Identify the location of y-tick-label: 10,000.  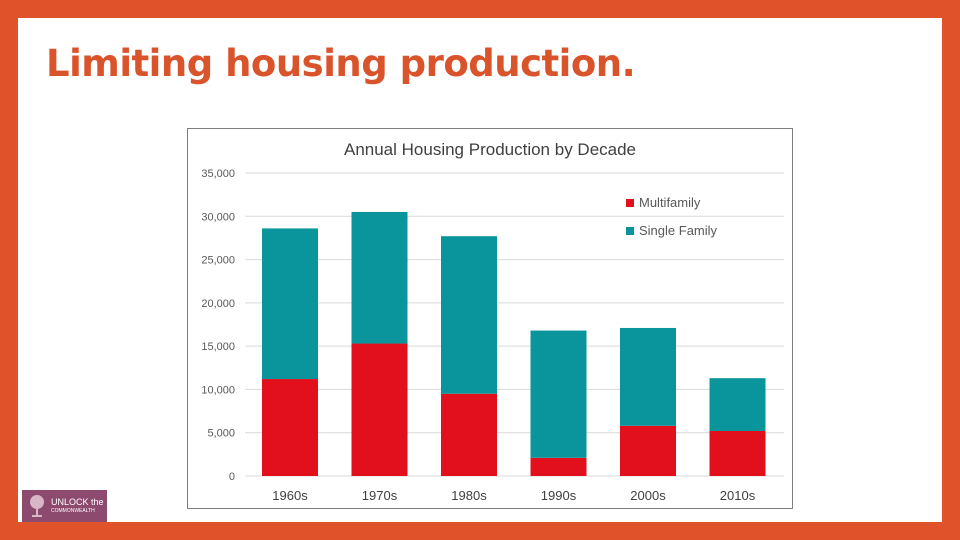
(218, 390).